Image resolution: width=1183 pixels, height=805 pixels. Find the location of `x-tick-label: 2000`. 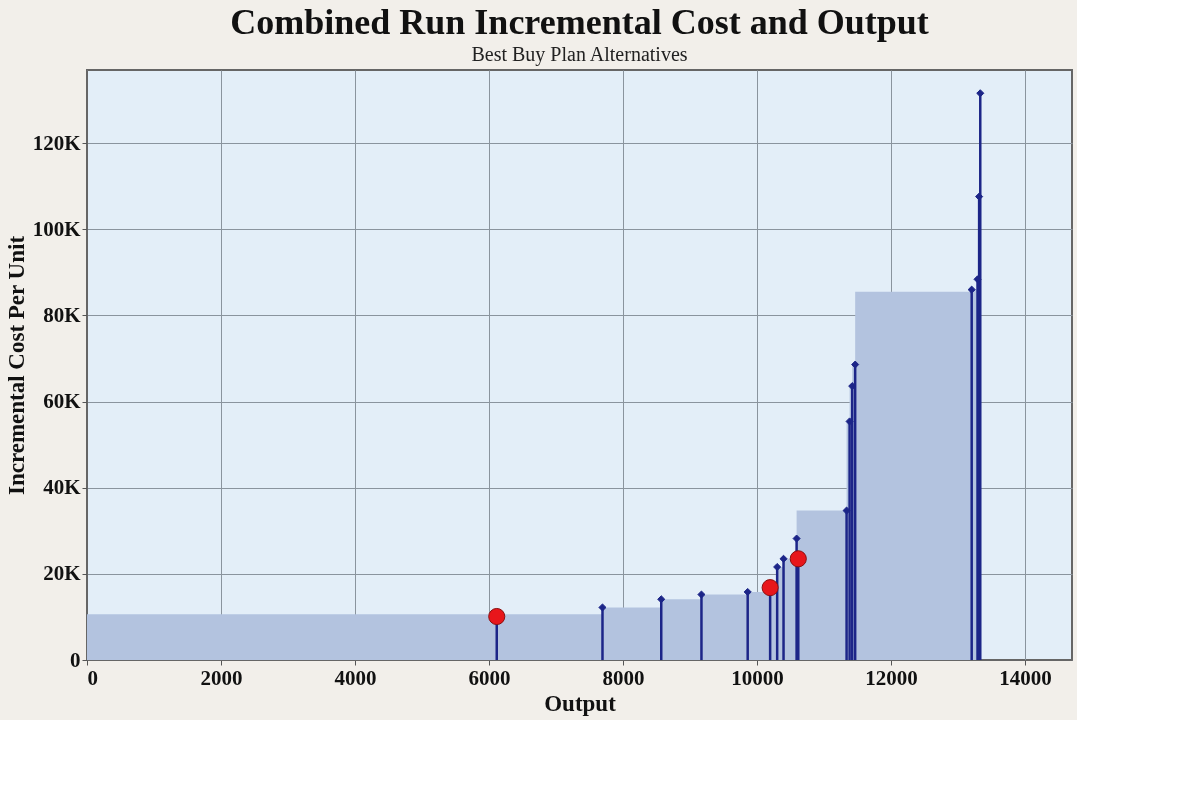

x-tick-label: 2000 is located at coordinates (221, 677).